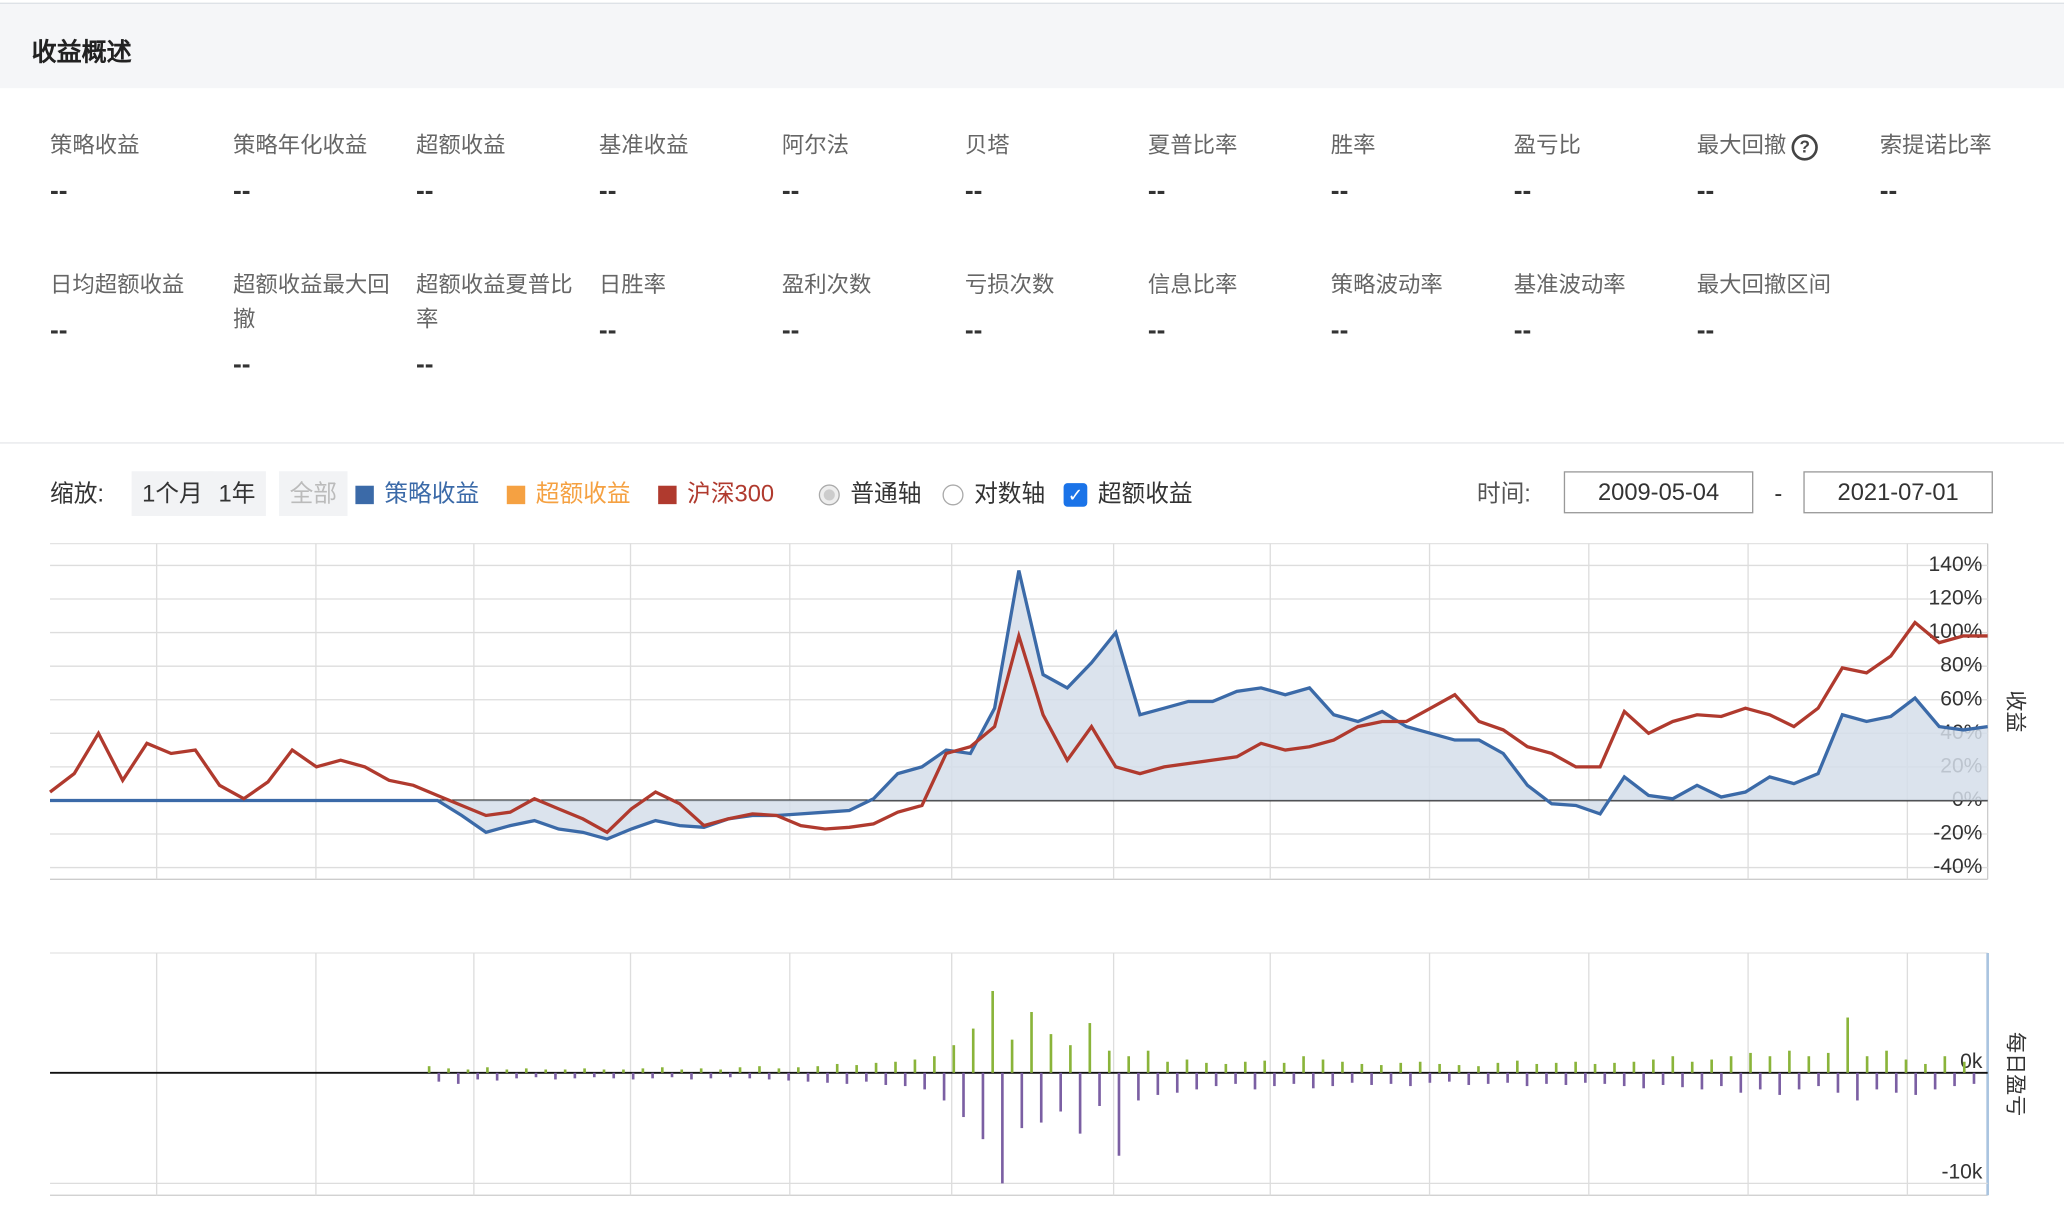 The image size is (2064, 1218). I want to click on legend-swatch, so click(364, 495).